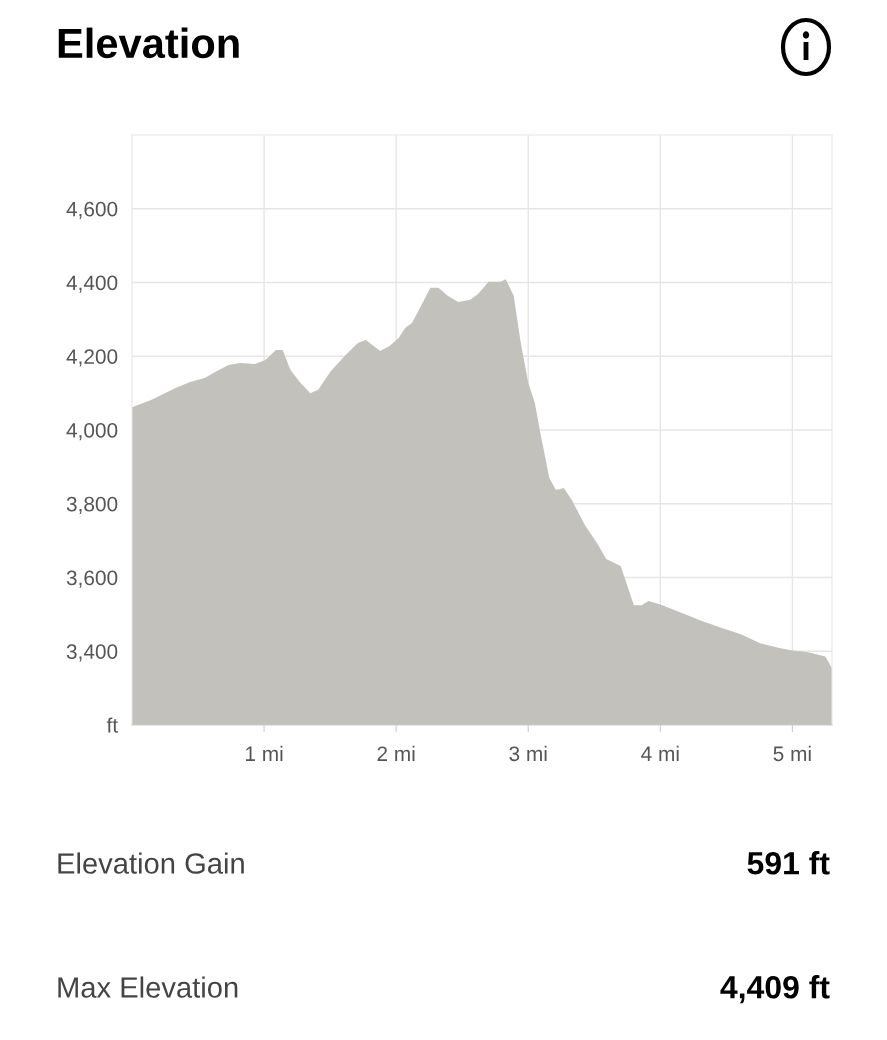  What do you see at coordinates (92, 653) in the screenshot?
I see `y-tick-label: 3,400` at bounding box center [92, 653].